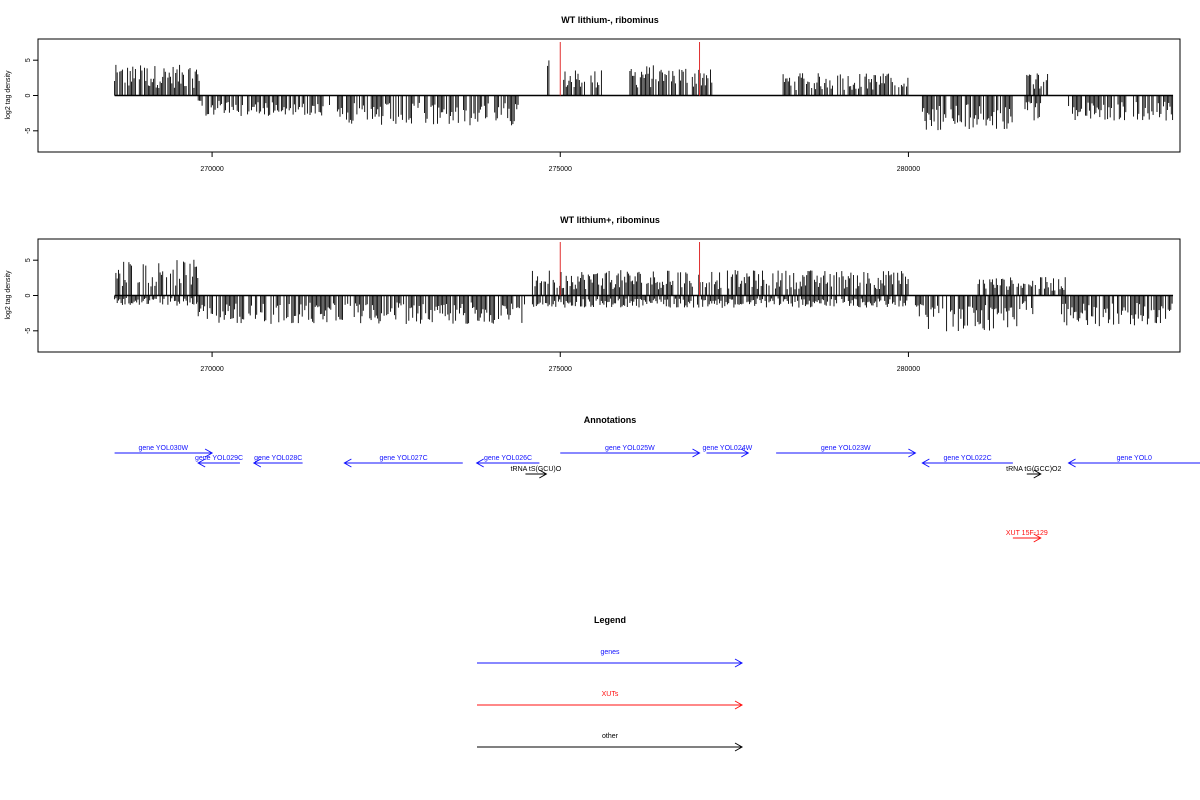  What do you see at coordinates (278, 458) in the screenshot?
I see `feature-label: gene YOL028C` at bounding box center [278, 458].